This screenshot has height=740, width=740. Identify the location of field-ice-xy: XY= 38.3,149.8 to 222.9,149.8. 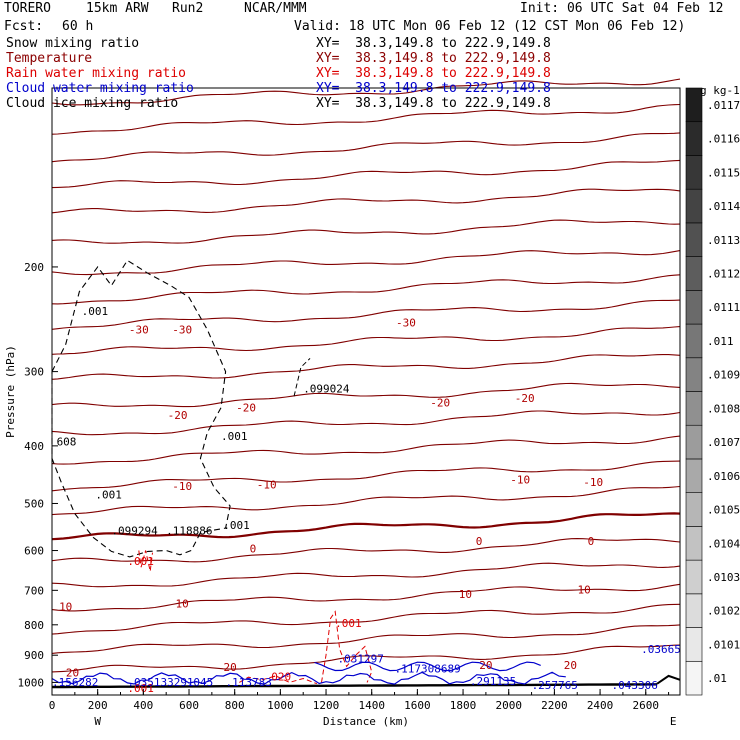
(433, 103).